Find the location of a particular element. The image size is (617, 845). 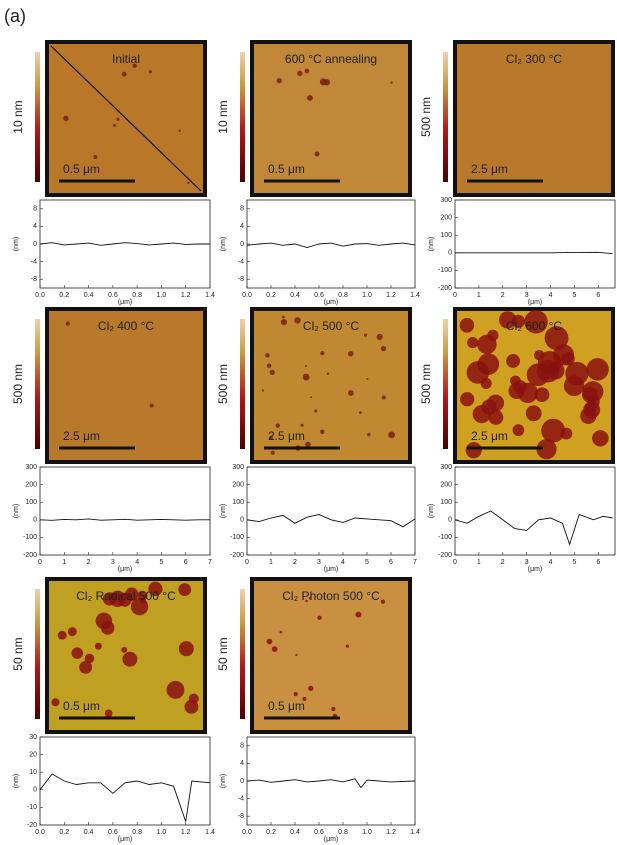

y-tick-label: 100 is located at coordinates (238, 502).